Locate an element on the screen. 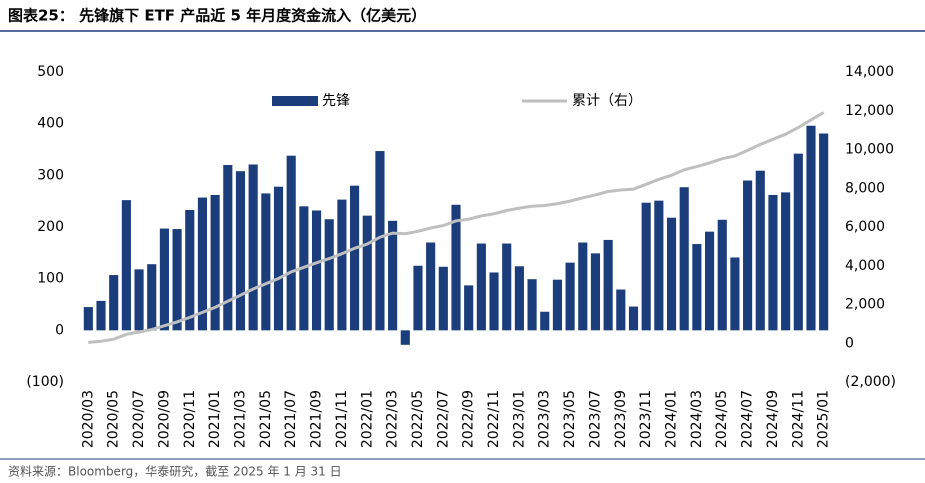  y2-tick-label: 6,000 is located at coordinates (865, 227).